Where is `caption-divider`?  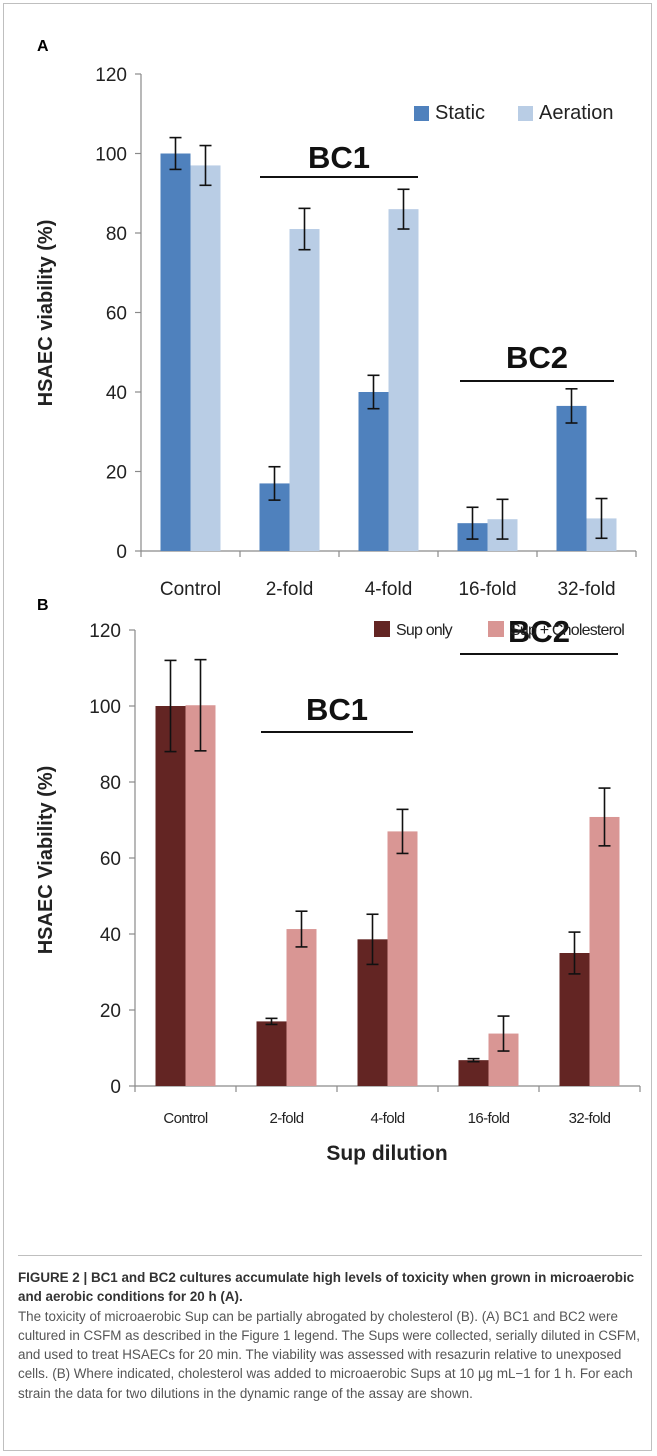 caption-divider is located at coordinates (330, 1255).